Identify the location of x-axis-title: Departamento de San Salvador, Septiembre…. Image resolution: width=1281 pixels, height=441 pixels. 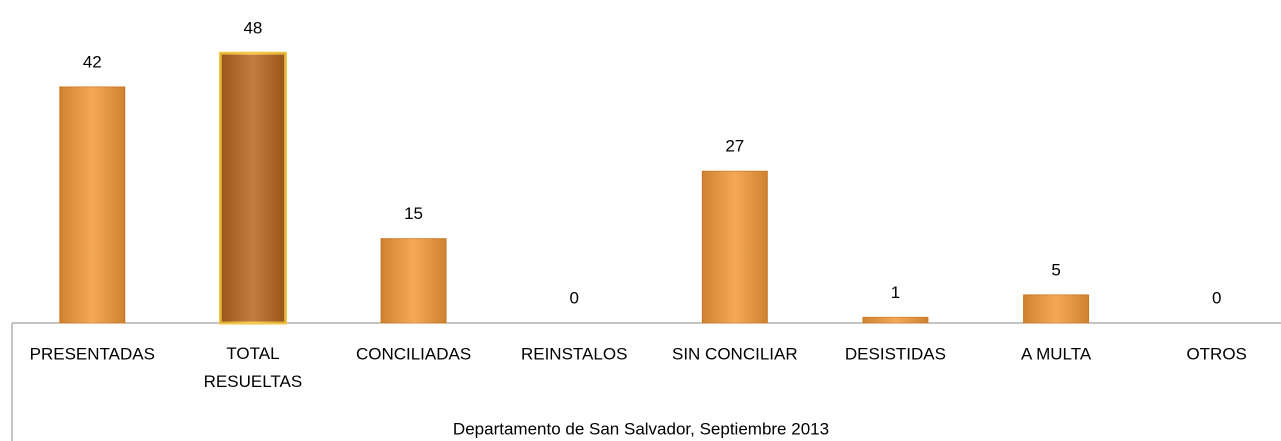
(641, 428).